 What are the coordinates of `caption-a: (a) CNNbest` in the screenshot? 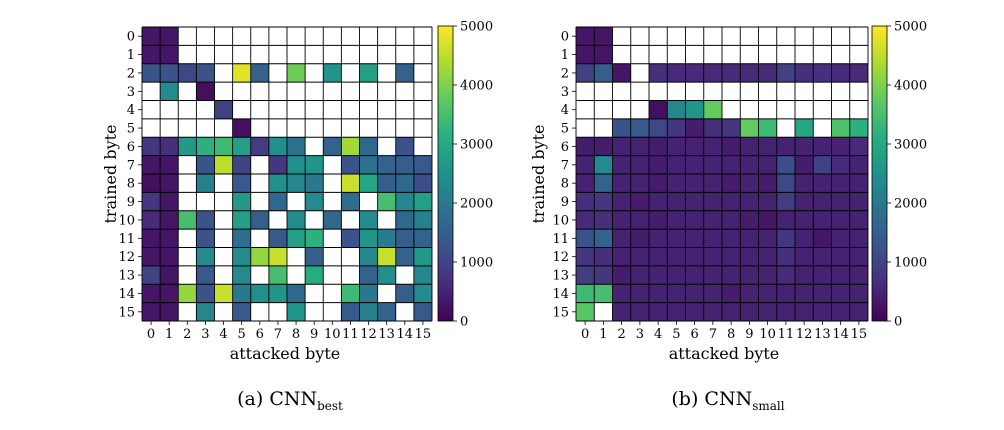 It's located at (290, 400).